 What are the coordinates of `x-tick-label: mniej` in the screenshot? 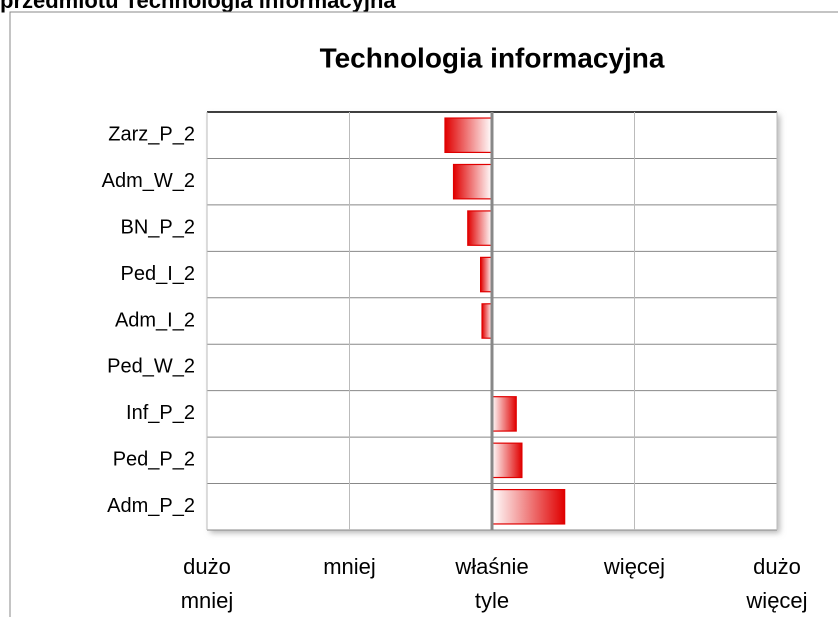 It's located at (349, 566).